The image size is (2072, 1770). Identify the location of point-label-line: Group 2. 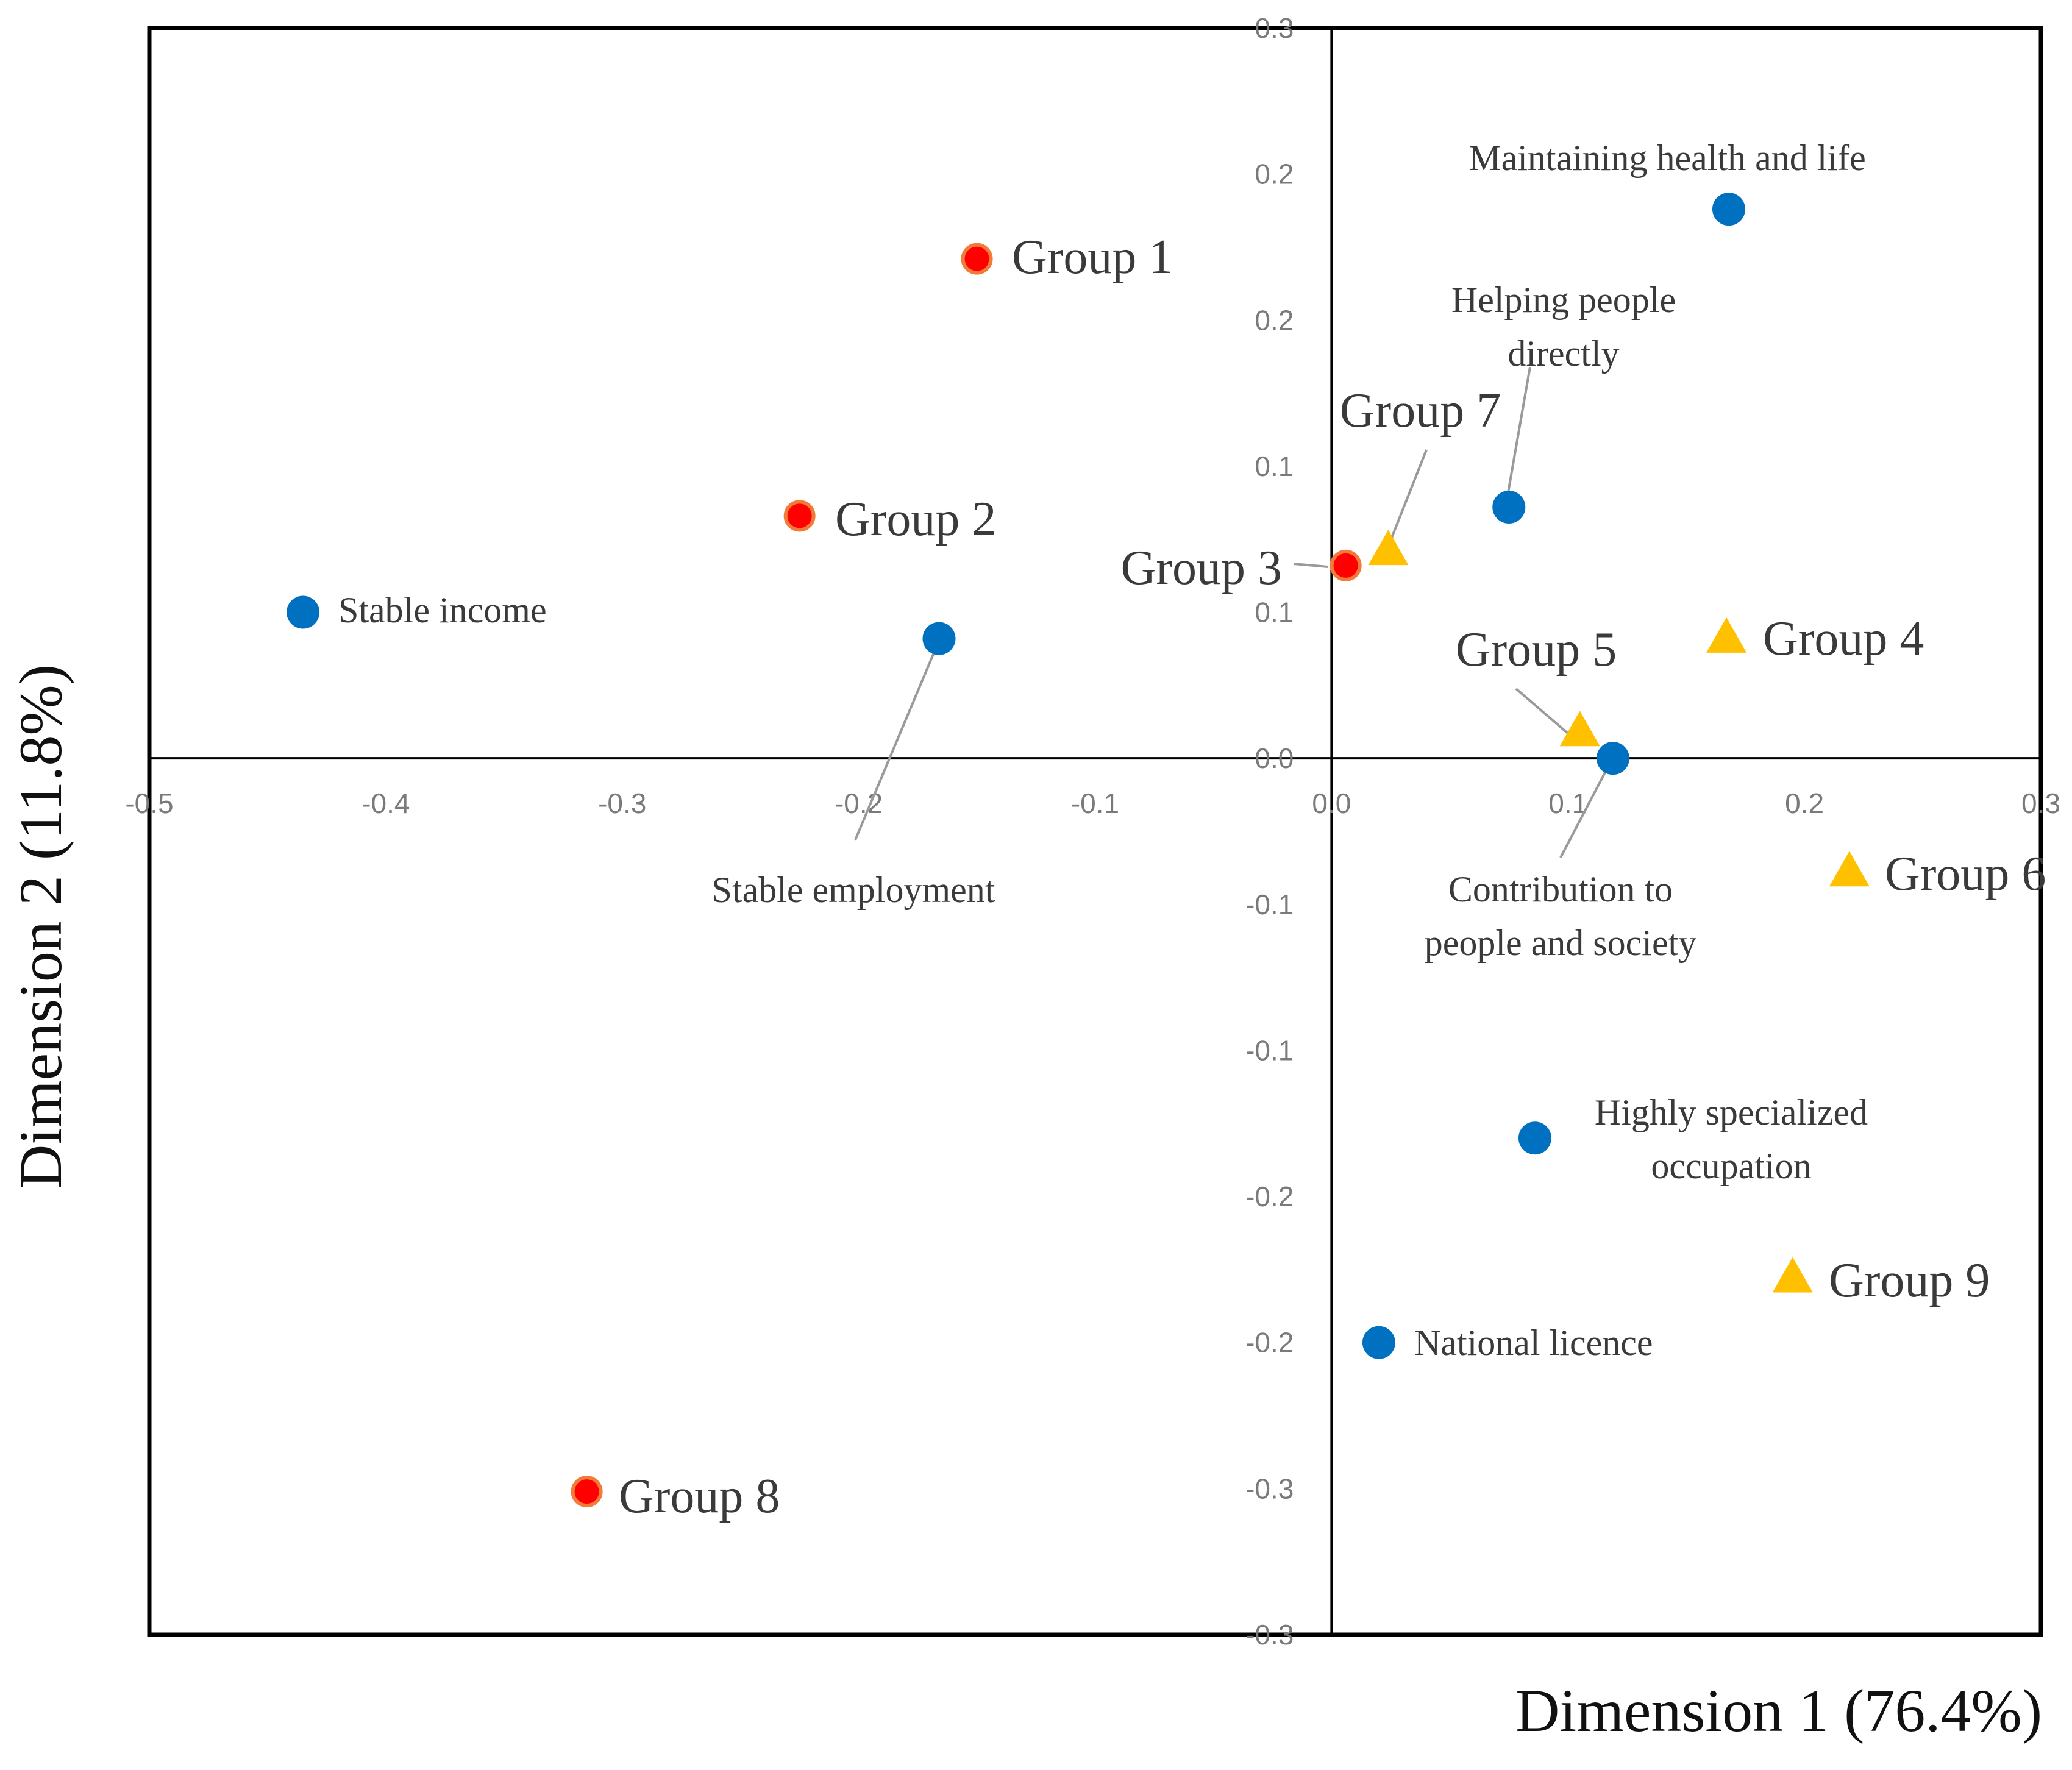
(915, 519).